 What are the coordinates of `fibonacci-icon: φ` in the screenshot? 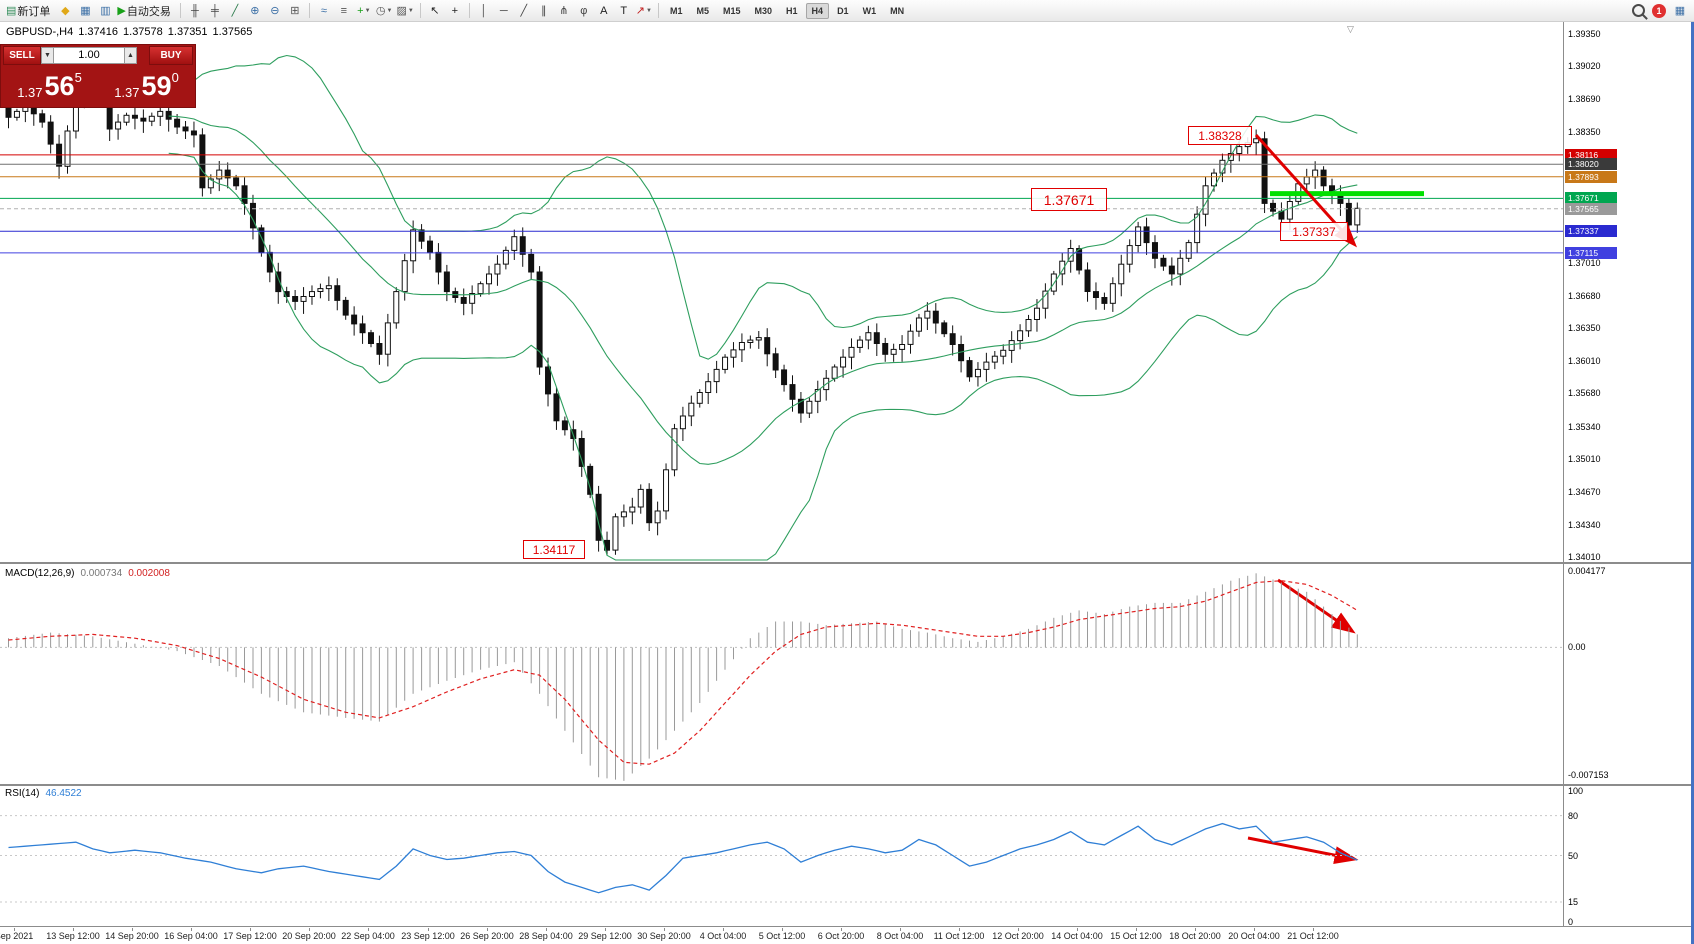 It's located at (584, 11).